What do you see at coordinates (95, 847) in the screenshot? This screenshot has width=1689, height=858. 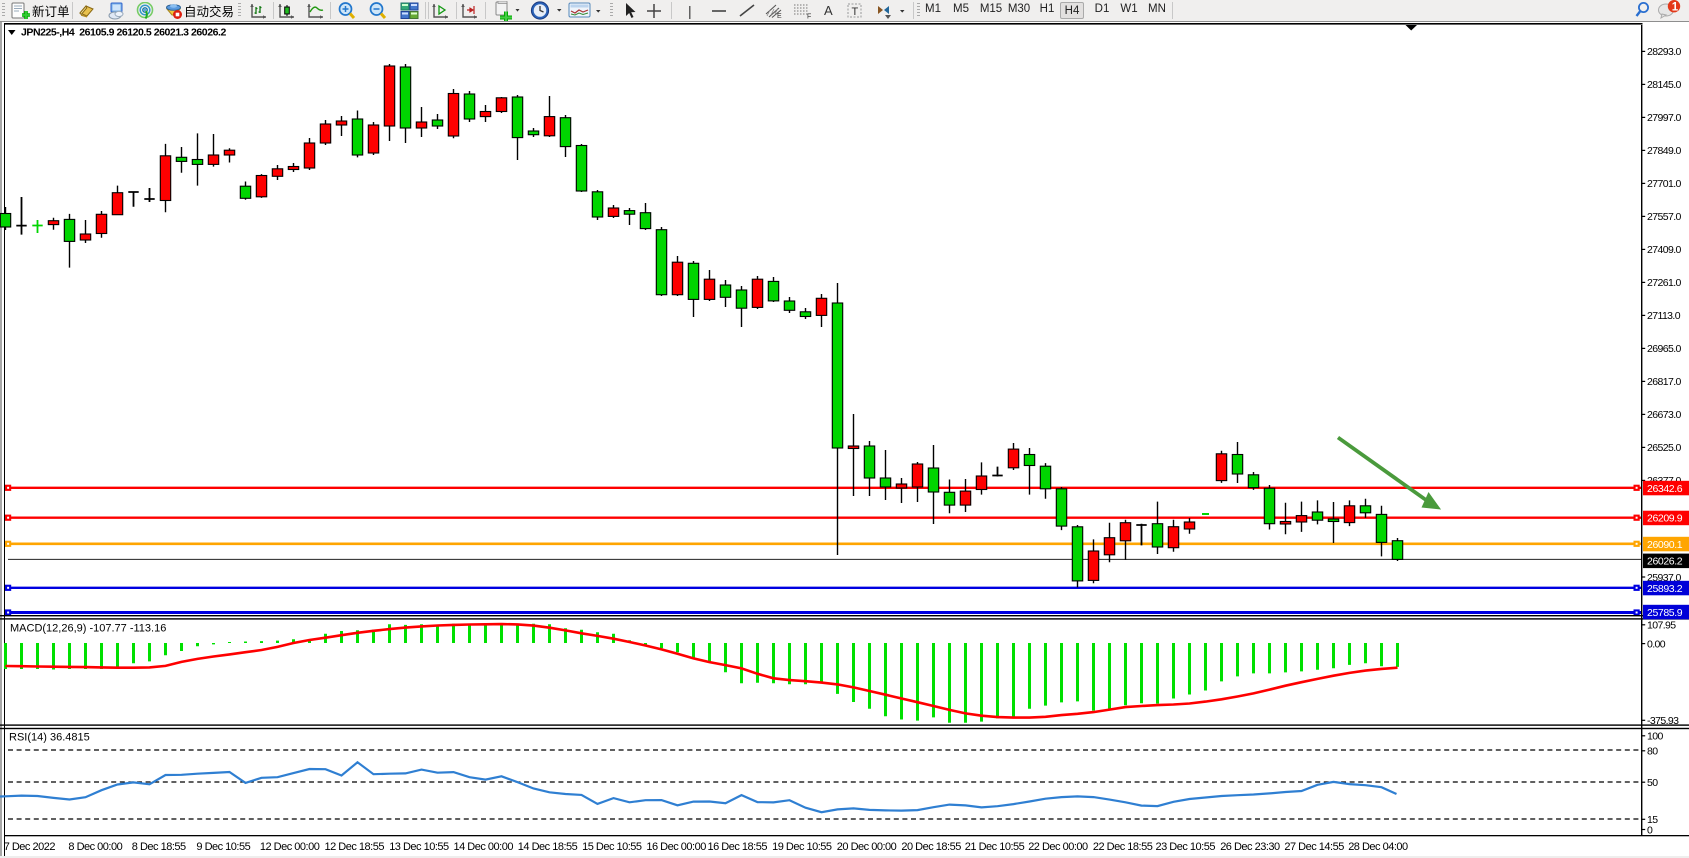 I see `svg-text: 8 Dec 00:00` at bounding box center [95, 847].